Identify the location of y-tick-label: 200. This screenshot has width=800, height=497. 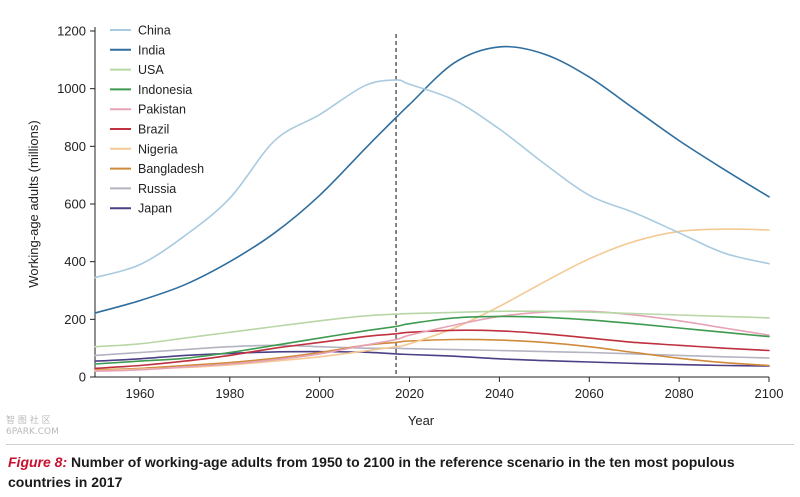
(75, 319).